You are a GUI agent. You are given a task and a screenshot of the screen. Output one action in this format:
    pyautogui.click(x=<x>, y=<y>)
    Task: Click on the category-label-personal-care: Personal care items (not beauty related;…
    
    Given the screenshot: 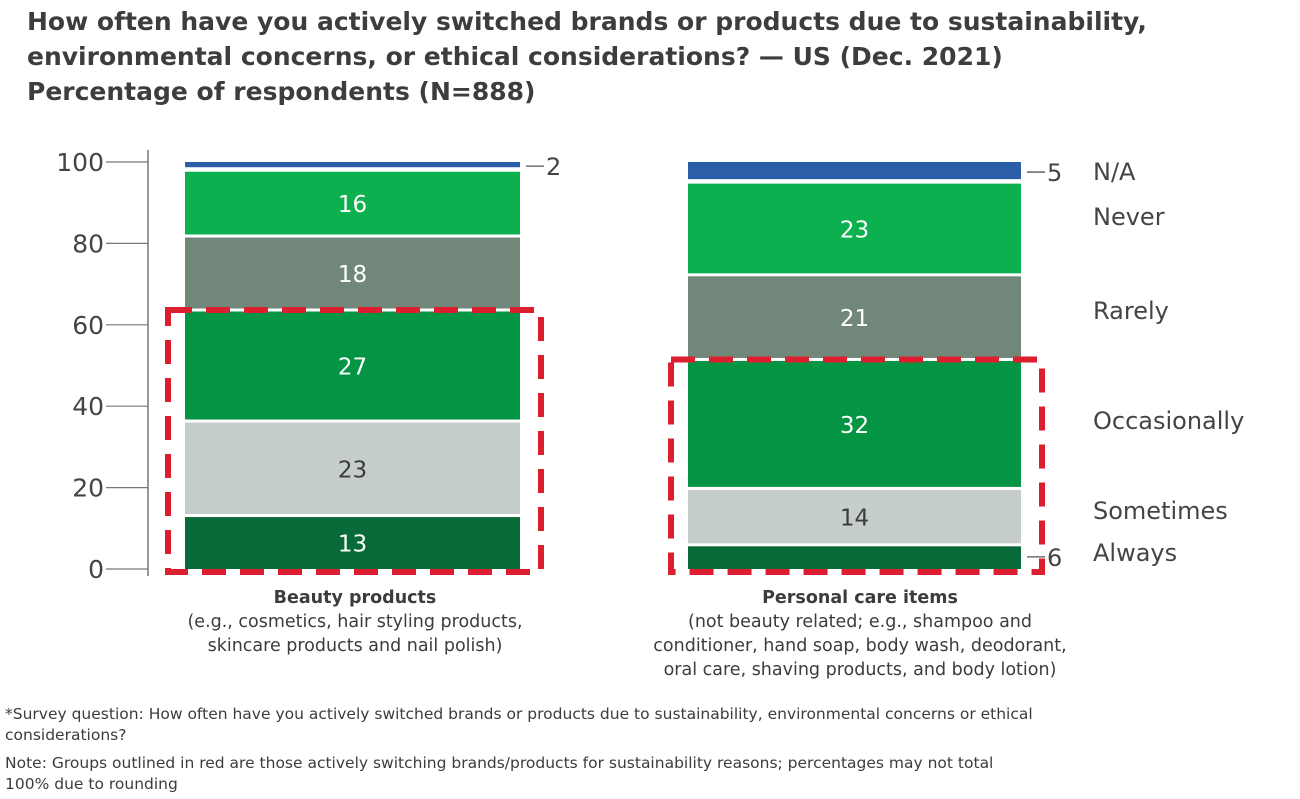 What is the action you would take?
    pyautogui.click(x=860, y=634)
    